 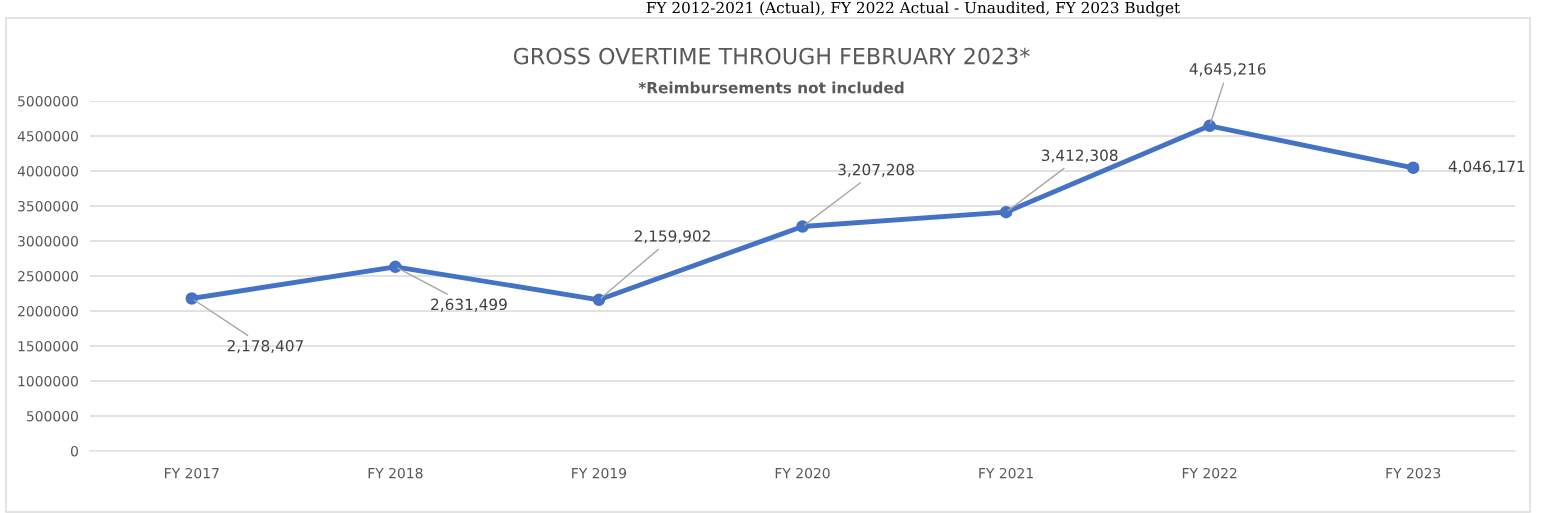 I want to click on y-tick-label: 1000000, so click(x=48, y=381).